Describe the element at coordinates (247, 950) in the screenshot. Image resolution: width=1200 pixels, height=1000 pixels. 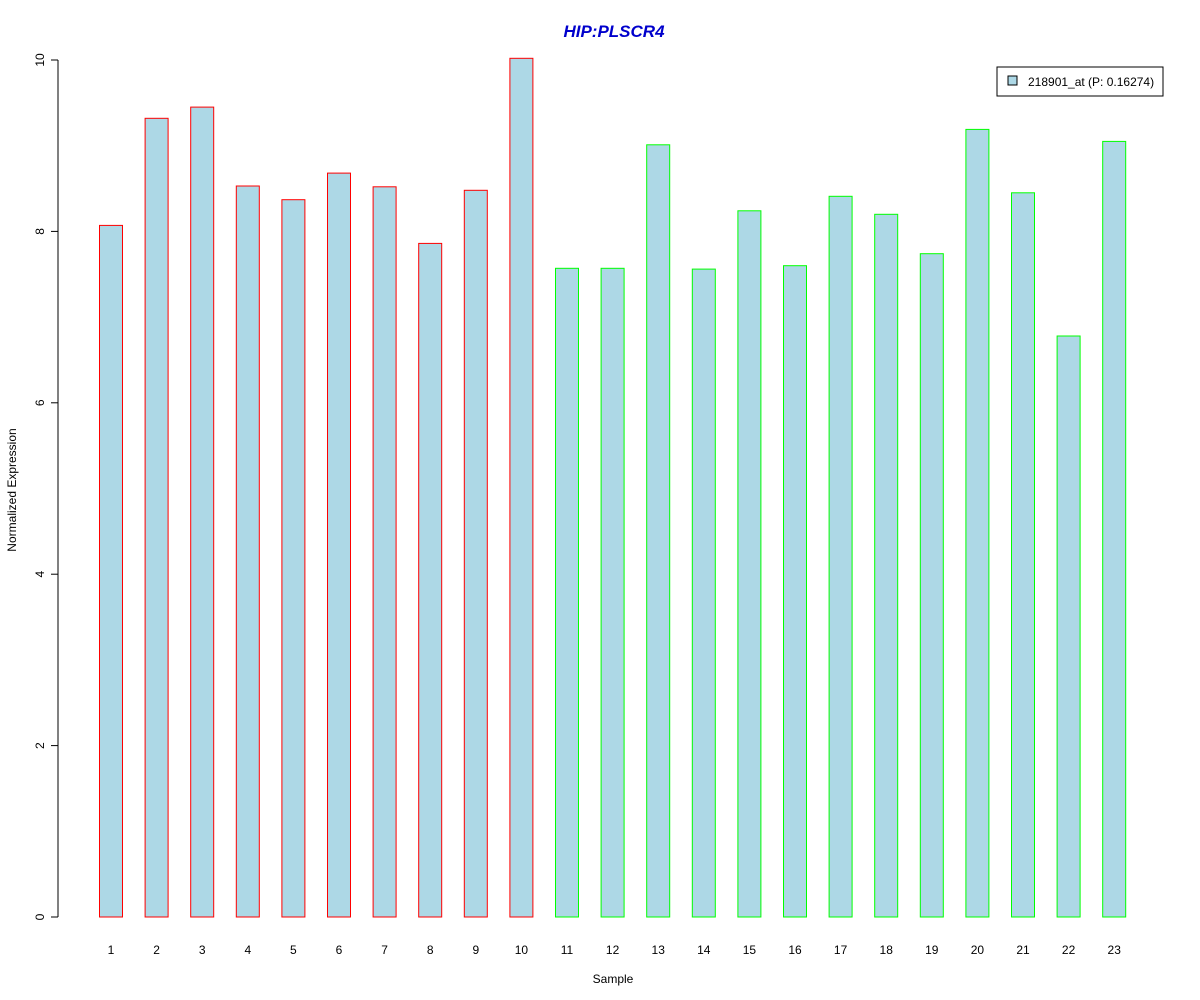
I see `x-tick-label: 4` at that location.